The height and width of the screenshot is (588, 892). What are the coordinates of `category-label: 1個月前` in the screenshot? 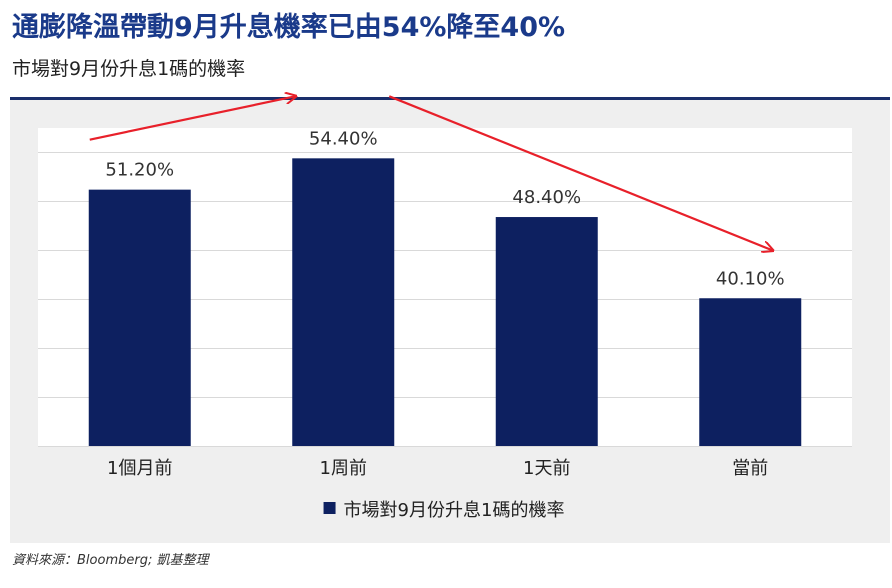 It's located at (139, 468).